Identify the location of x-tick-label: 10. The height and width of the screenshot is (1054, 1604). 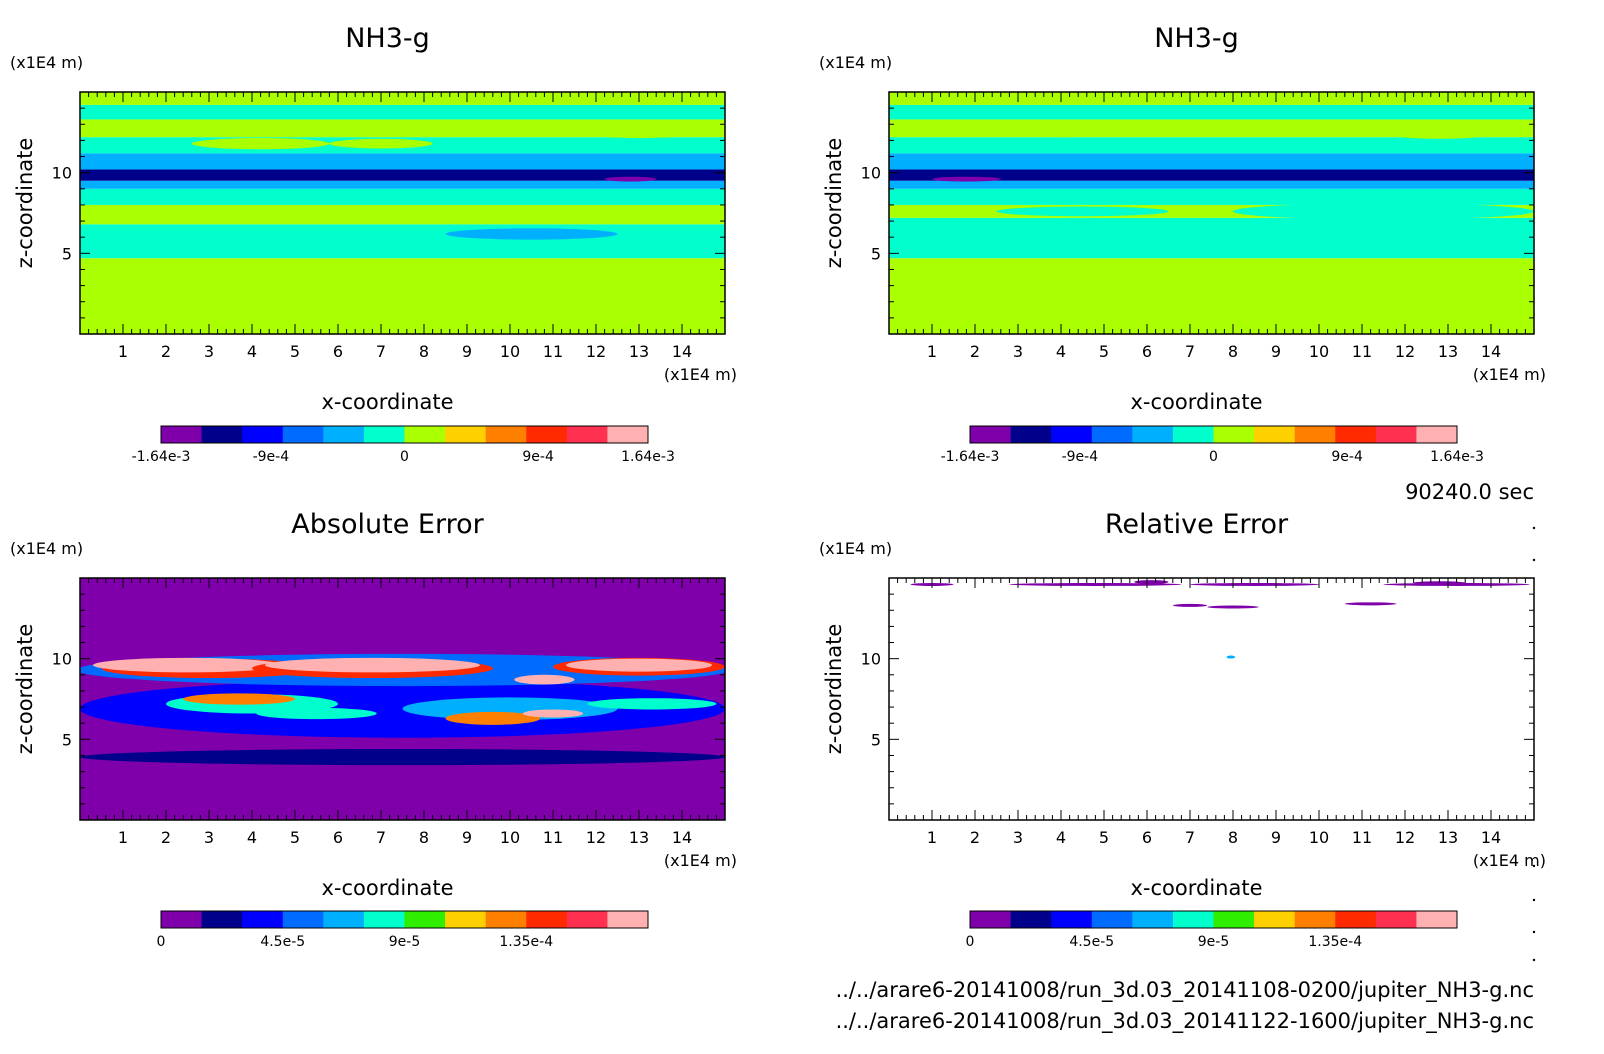
(510, 351).